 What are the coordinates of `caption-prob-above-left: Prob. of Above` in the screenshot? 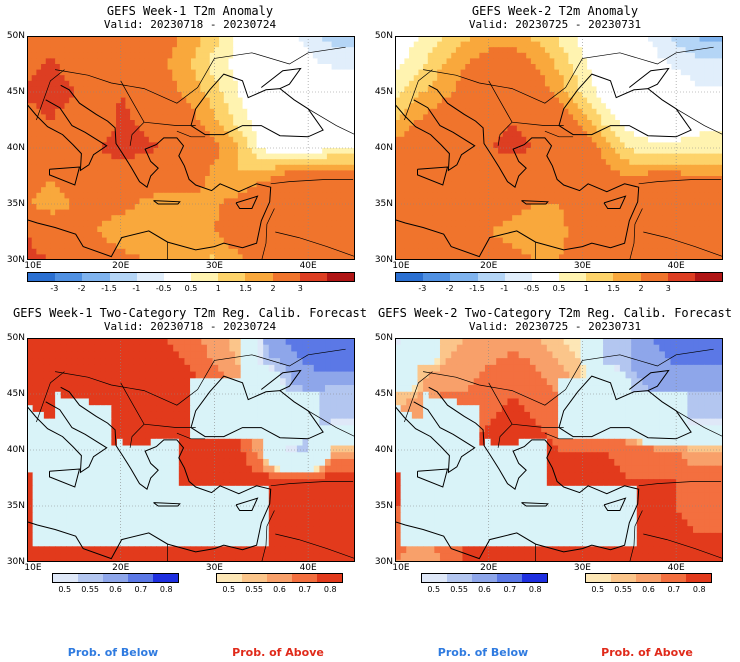 It's located at (278, 652).